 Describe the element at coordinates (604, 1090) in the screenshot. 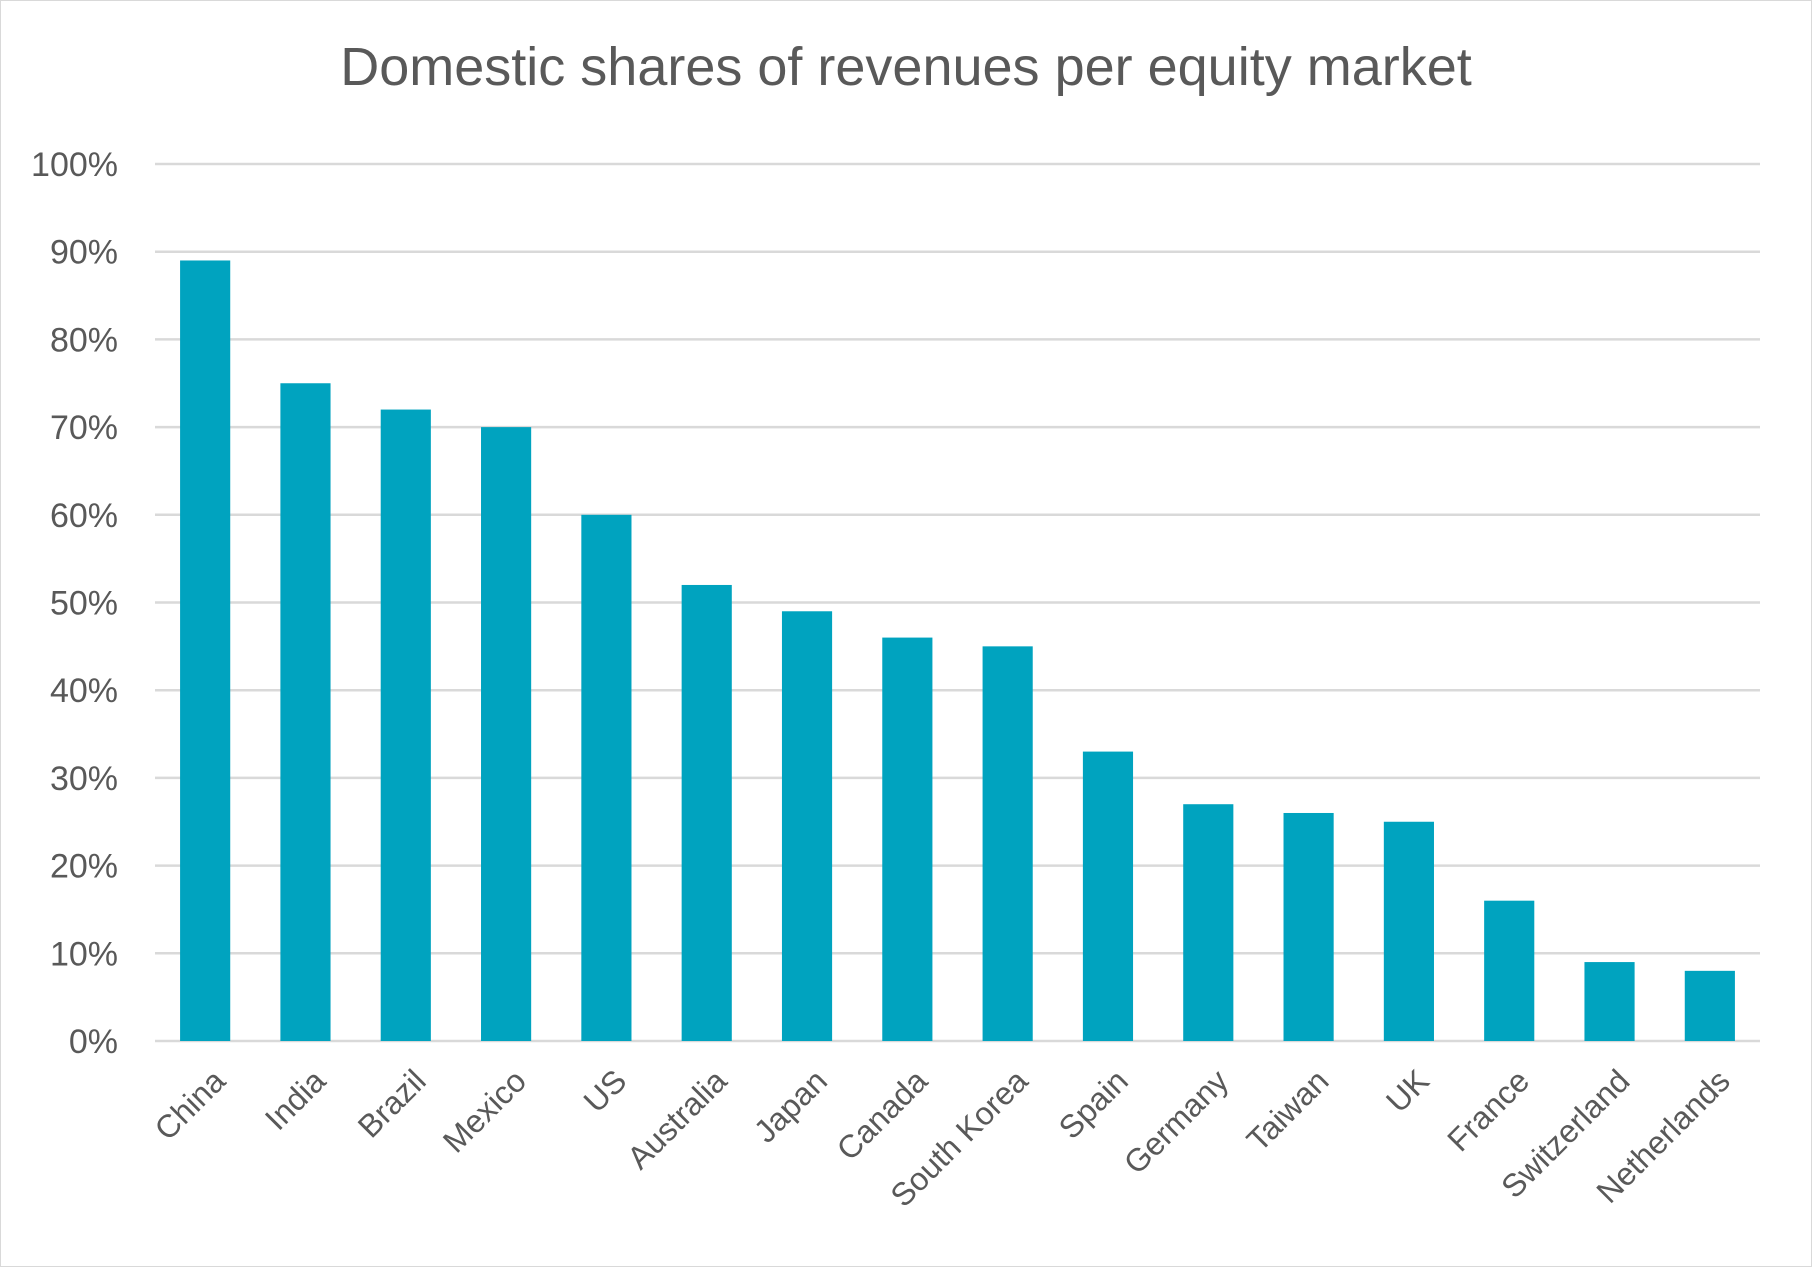

I see `x-category-label: US` at that location.